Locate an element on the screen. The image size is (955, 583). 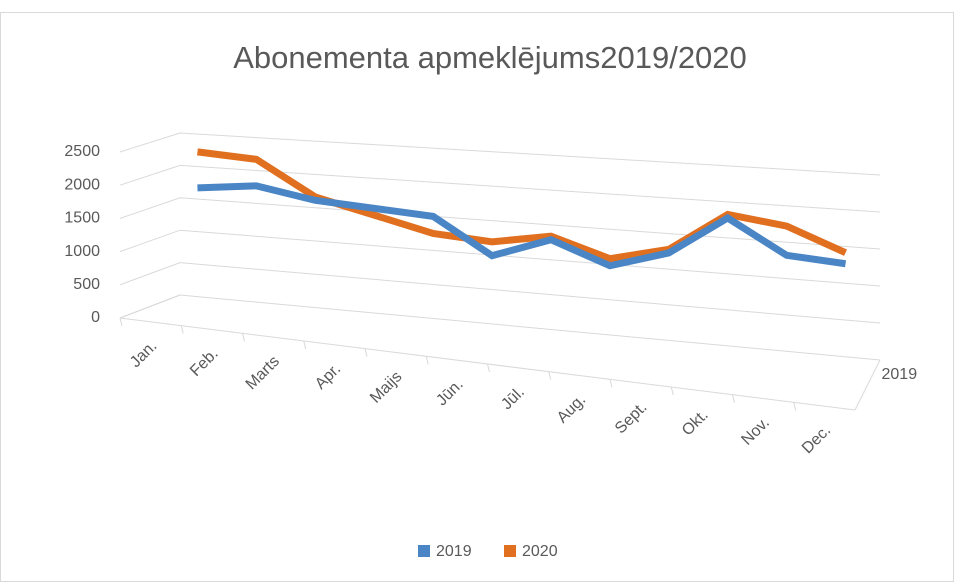
y-tick-label: 2500 is located at coordinates (82, 151).